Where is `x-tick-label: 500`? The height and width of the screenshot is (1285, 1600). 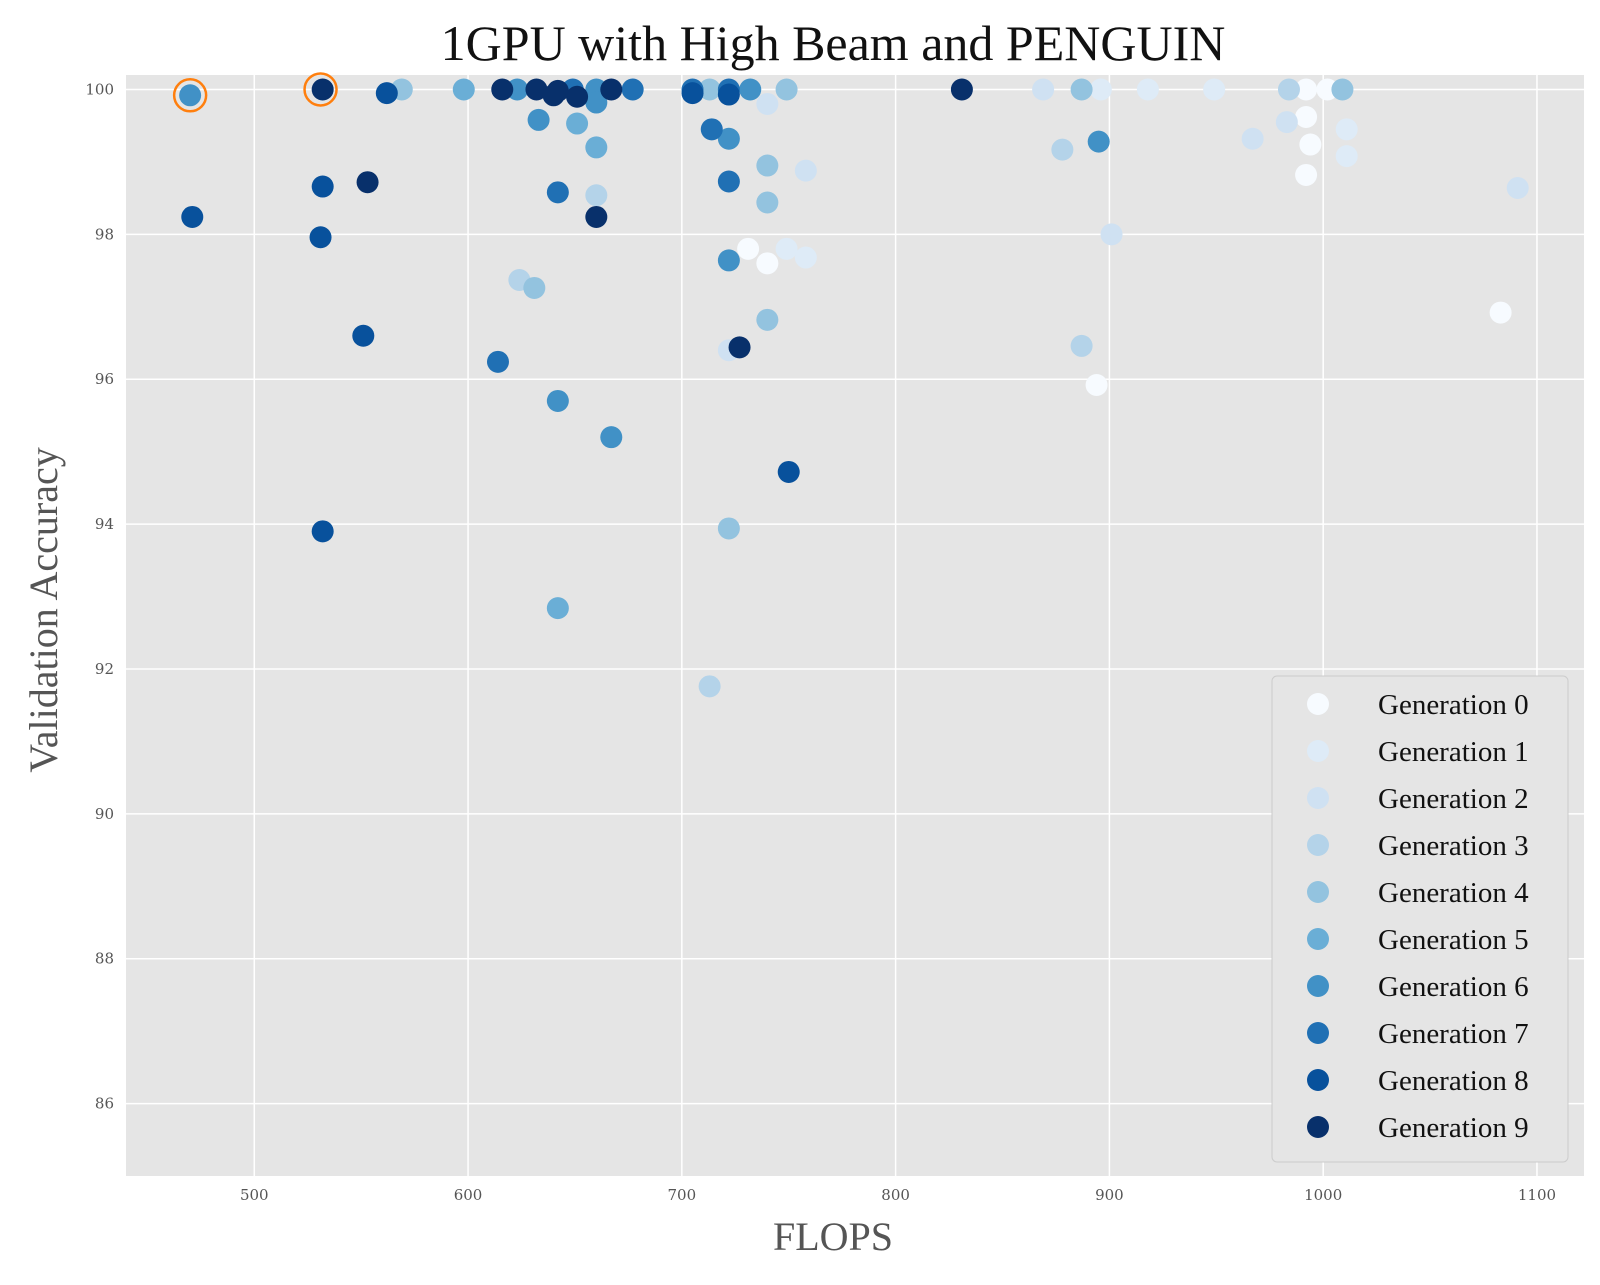 x-tick-label: 500 is located at coordinates (254, 1195).